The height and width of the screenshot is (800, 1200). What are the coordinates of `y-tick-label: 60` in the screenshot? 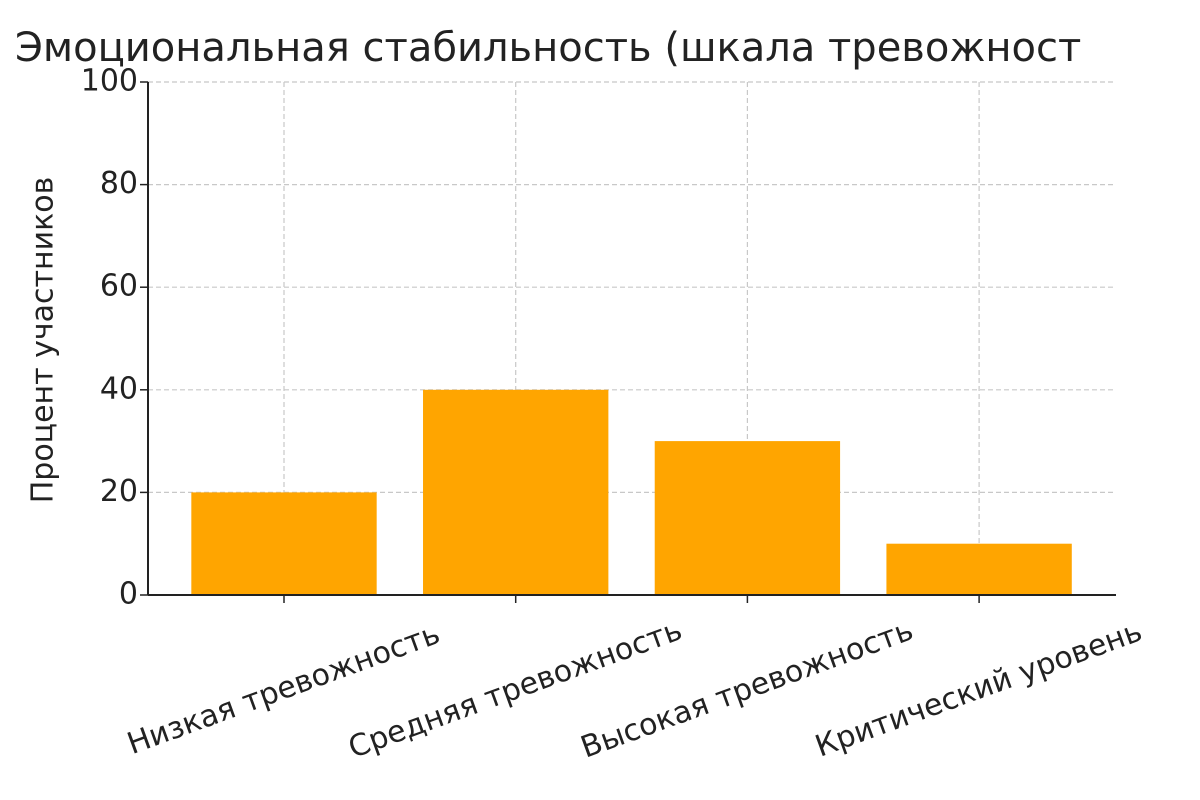 It's located at (119, 286).